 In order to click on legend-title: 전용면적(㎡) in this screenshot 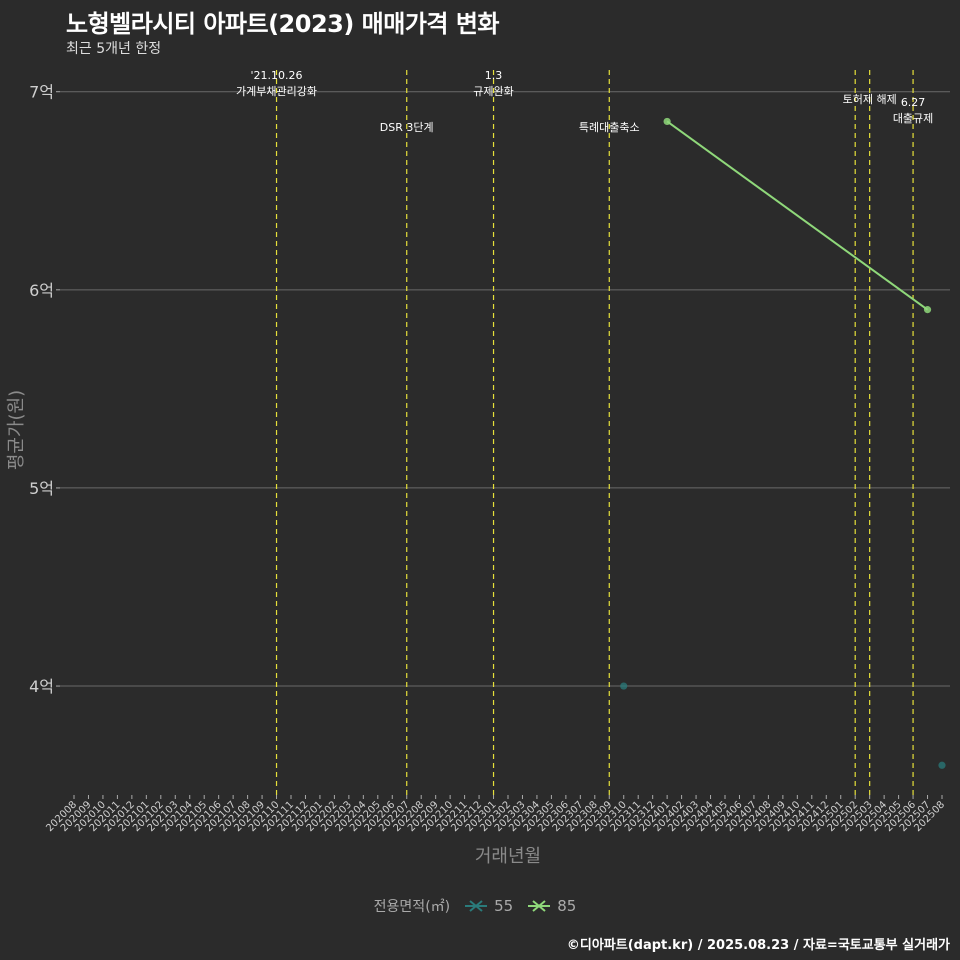, I will do `click(412, 907)`.